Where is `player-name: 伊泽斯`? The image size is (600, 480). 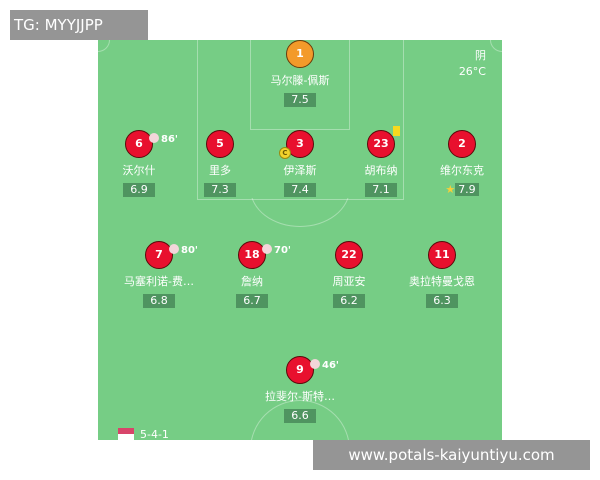
player-name: 伊泽斯 is located at coordinates (300, 170).